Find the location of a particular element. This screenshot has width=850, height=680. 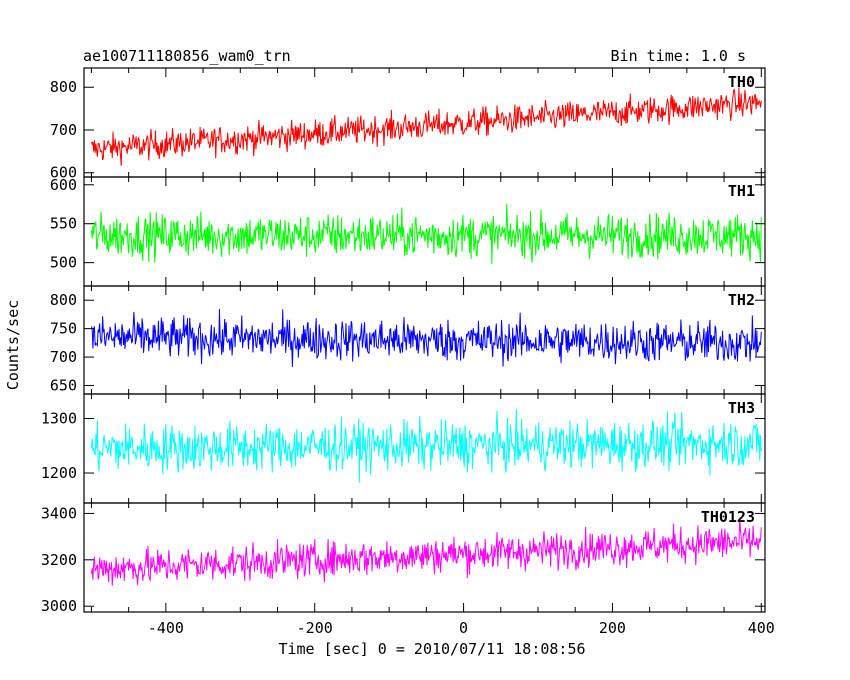

y-tick-label: 1200 is located at coordinates (59, 473).